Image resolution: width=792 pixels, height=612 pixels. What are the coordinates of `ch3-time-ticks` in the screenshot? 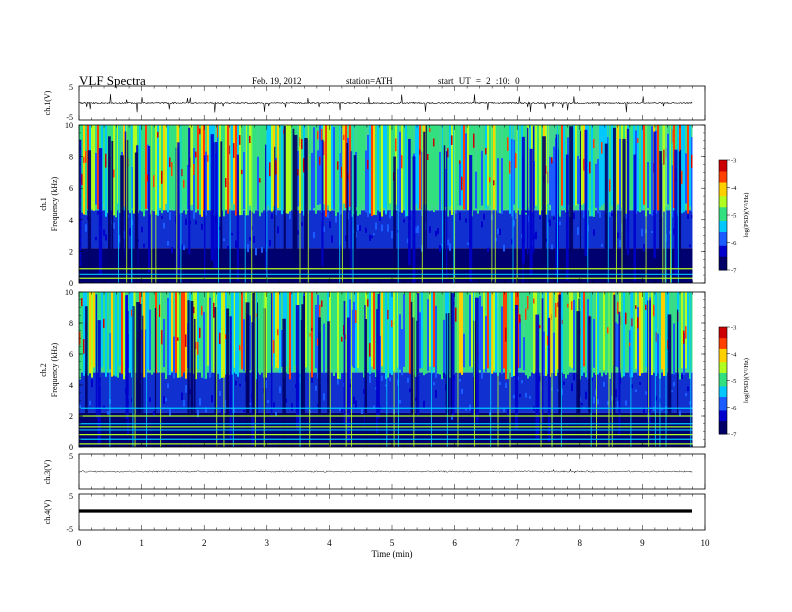 It's located at (392, 471).